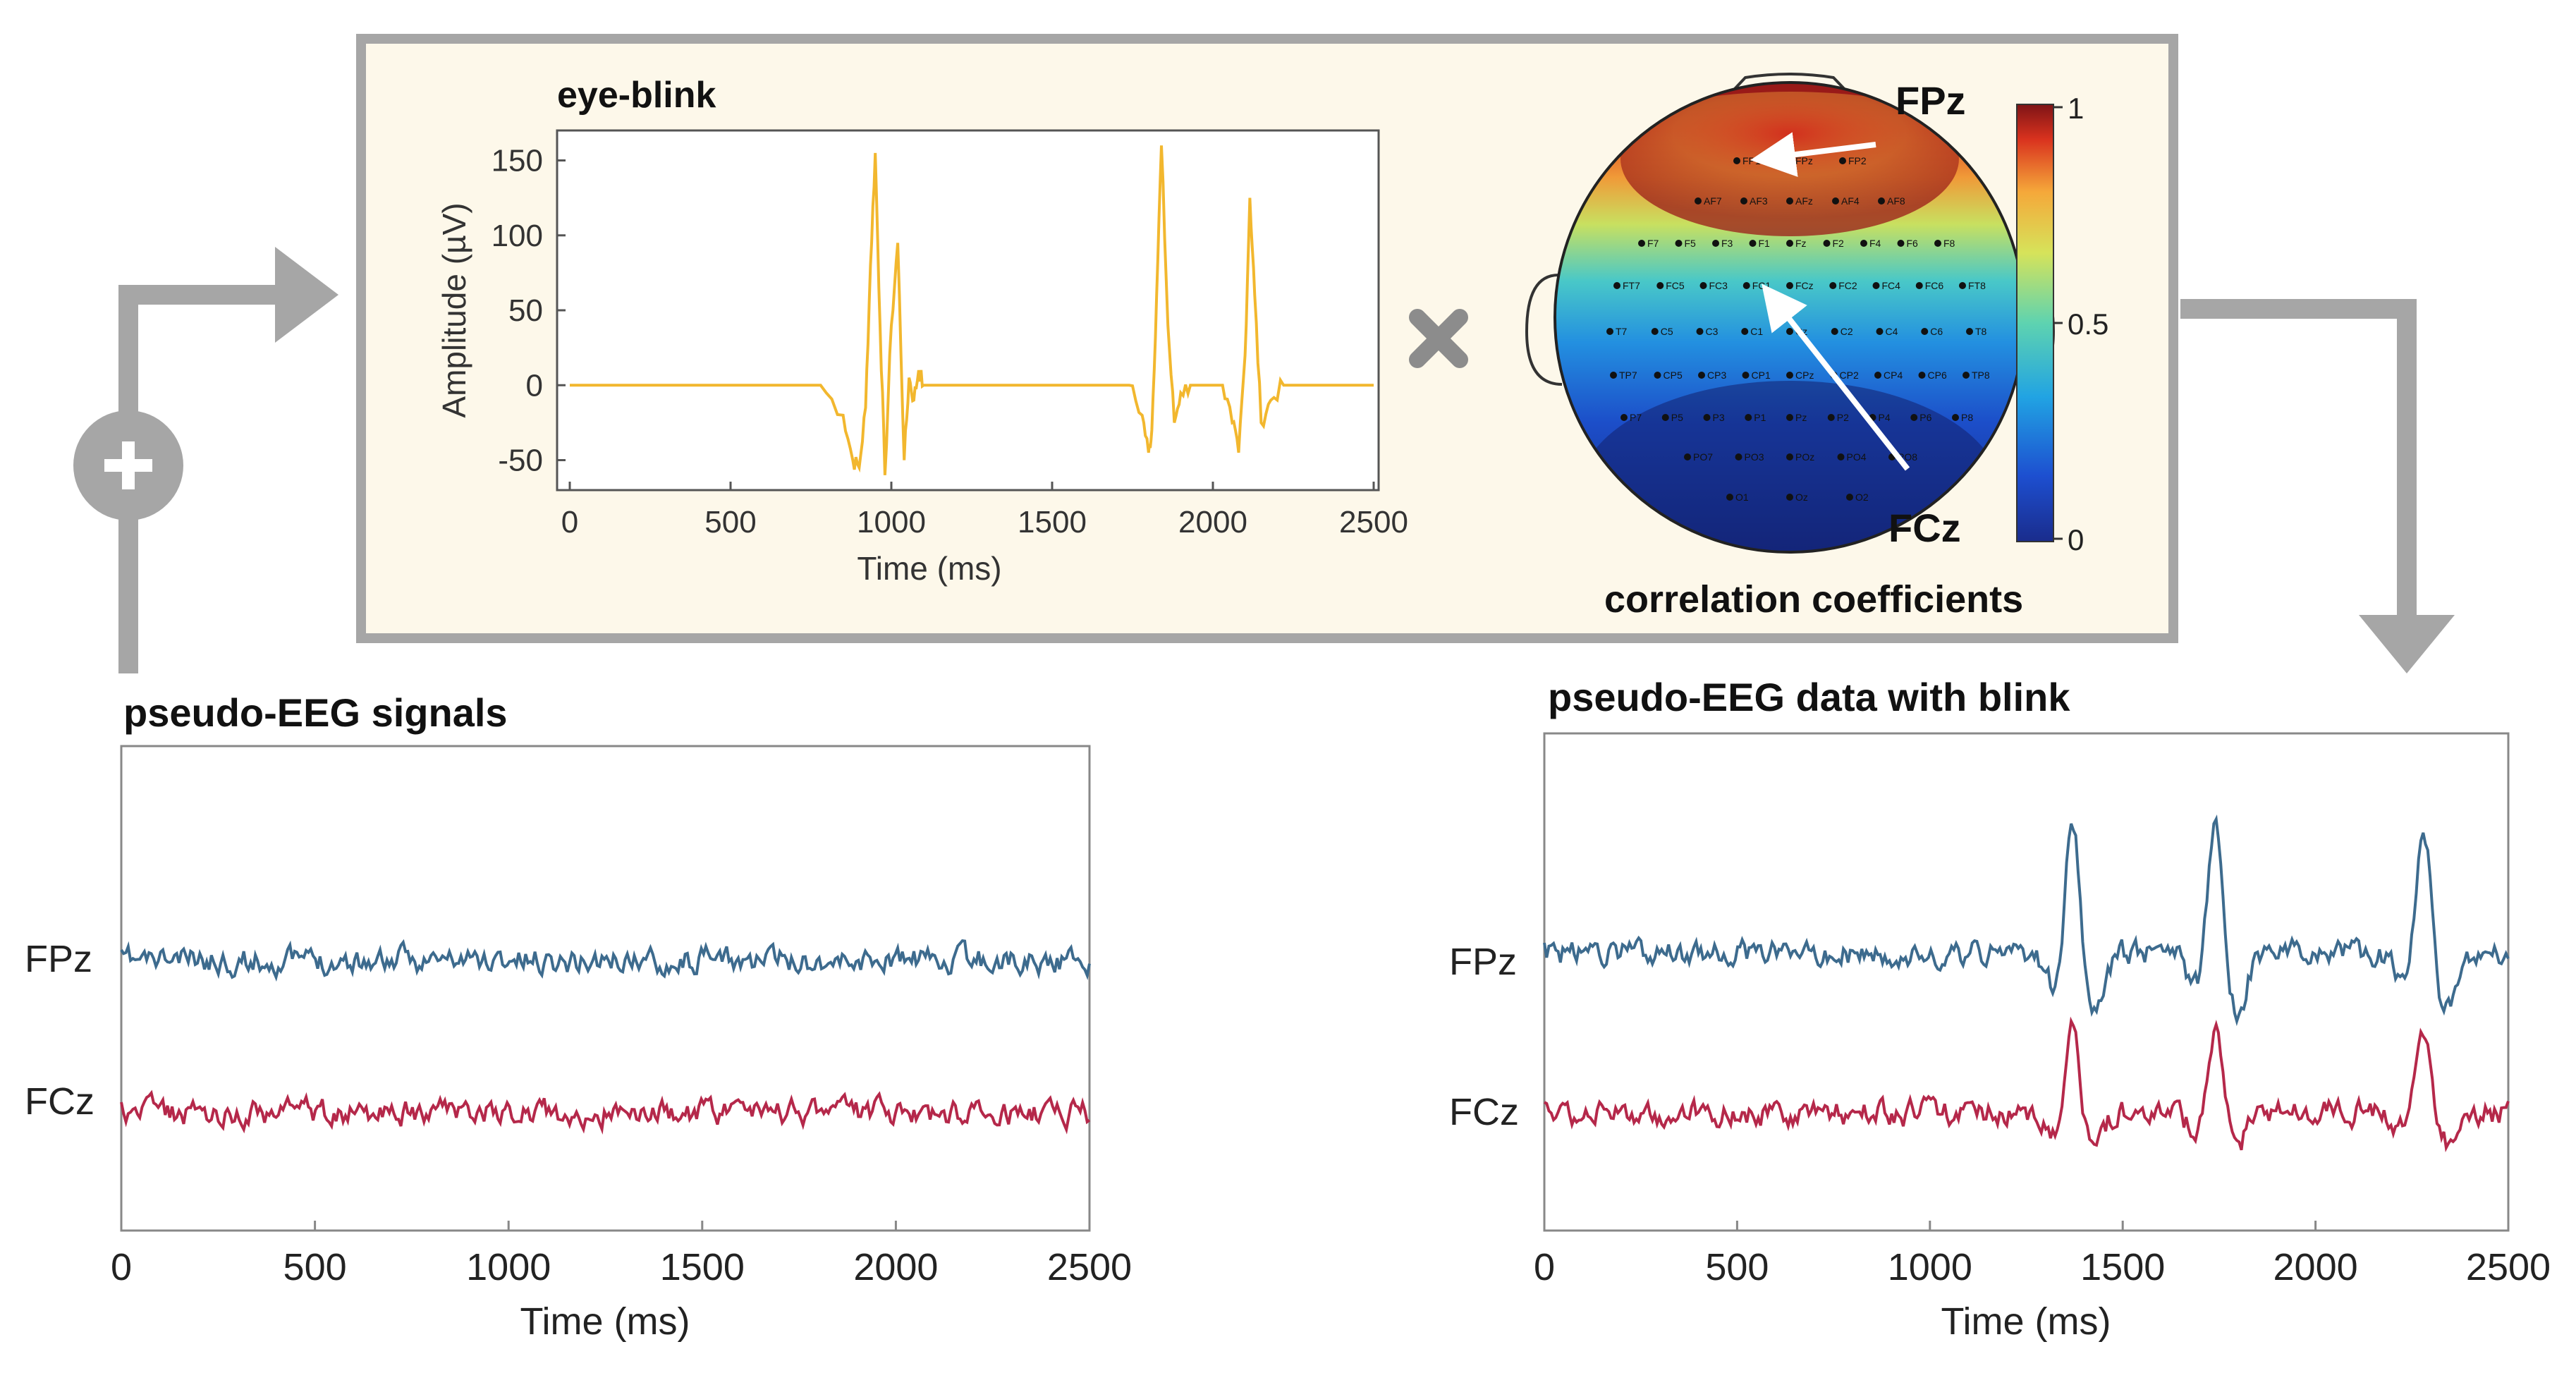 This screenshot has height=1373, width=2576. What do you see at coordinates (929, 568) in the screenshot?
I see `eye-blink-xlabel: Time (ms)` at bounding box center [929, 568].